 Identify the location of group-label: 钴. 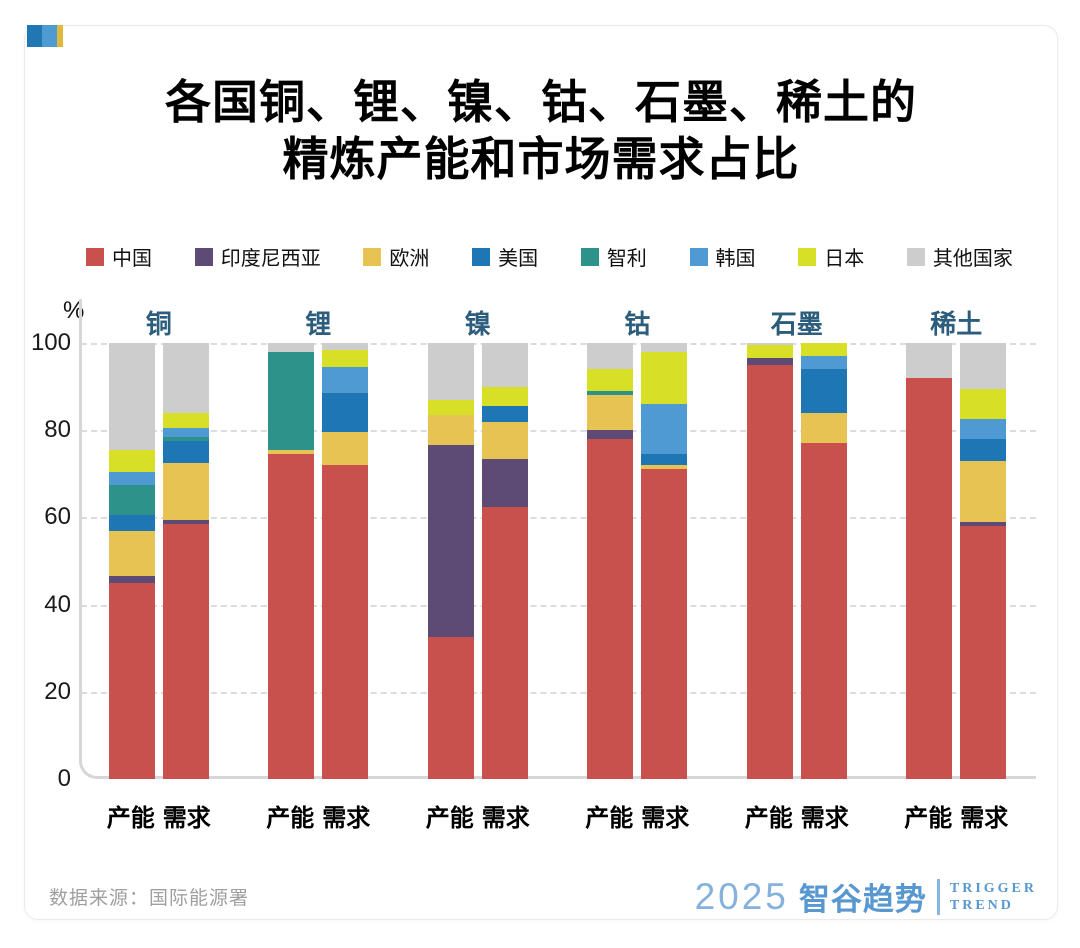
(637, 324).